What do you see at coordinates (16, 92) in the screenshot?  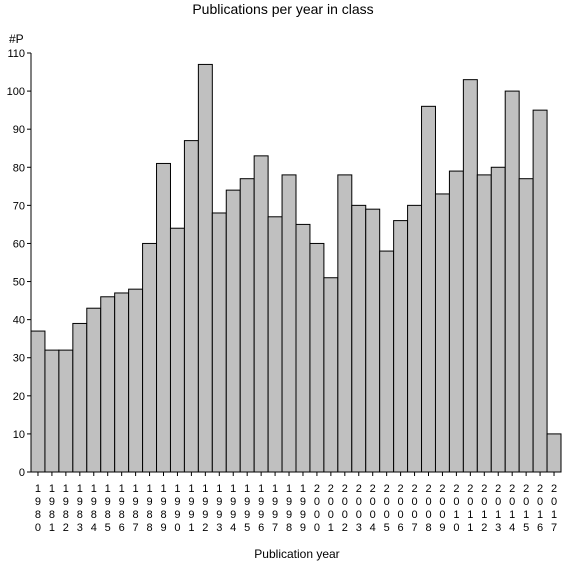 I see `y-tick-label-100: 100` at bounding box center [16, 92].